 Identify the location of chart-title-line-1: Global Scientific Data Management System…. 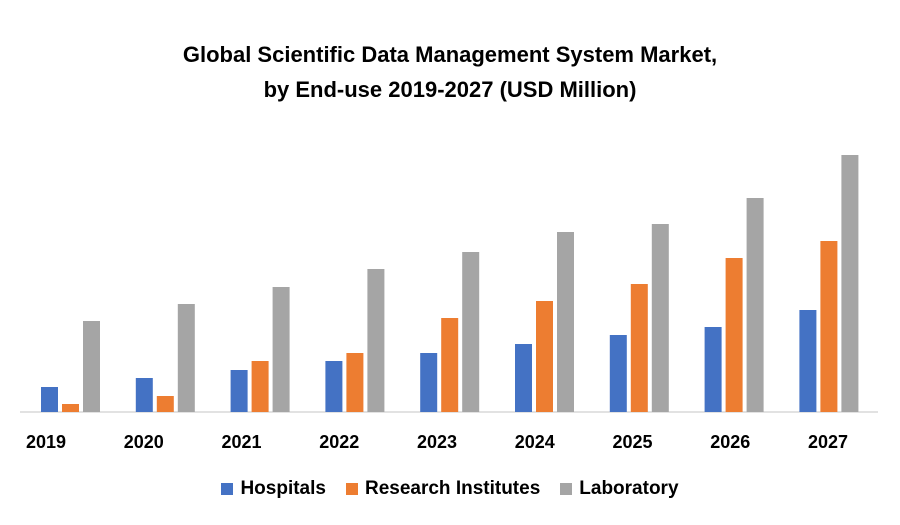
(450, 54).